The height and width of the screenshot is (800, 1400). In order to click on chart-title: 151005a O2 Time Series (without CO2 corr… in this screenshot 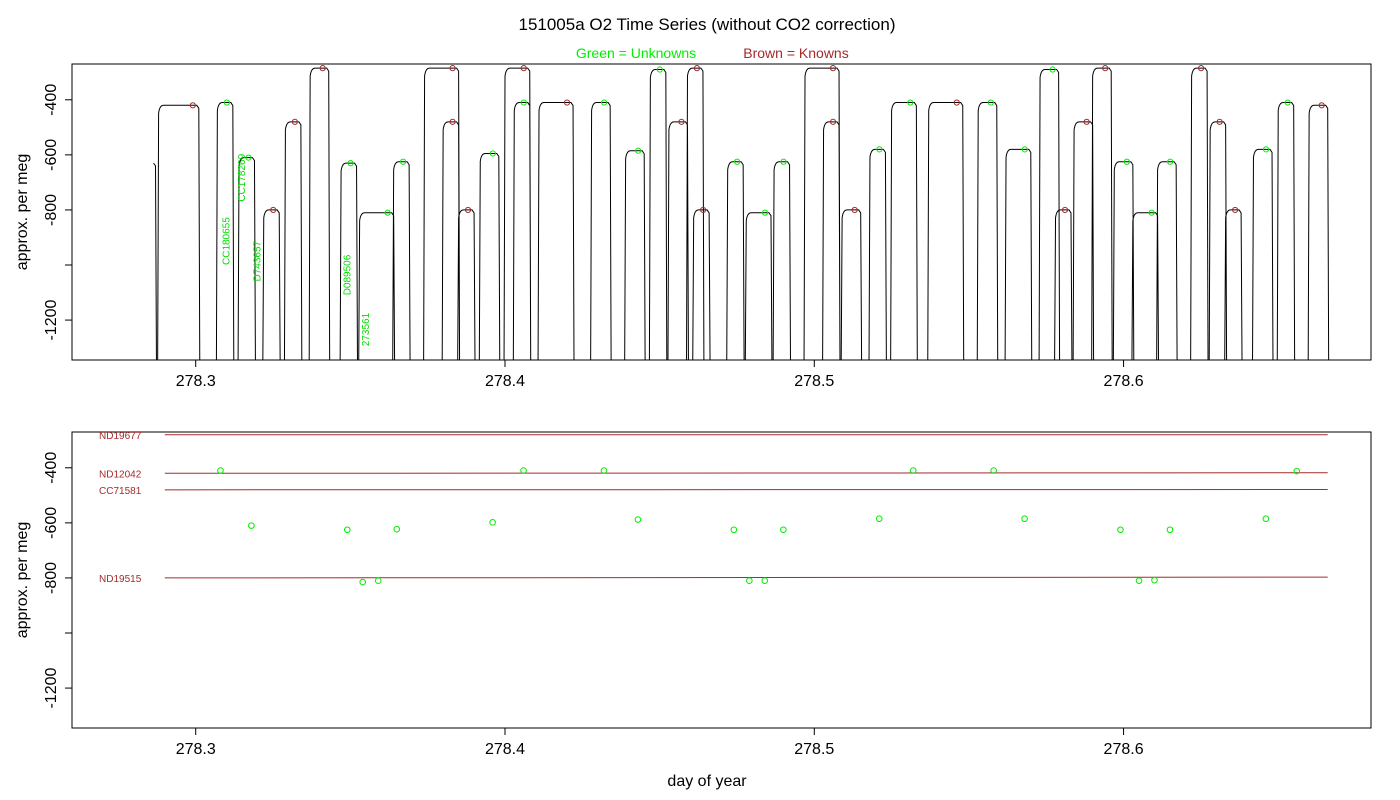, I will do `click(706, 24)`.